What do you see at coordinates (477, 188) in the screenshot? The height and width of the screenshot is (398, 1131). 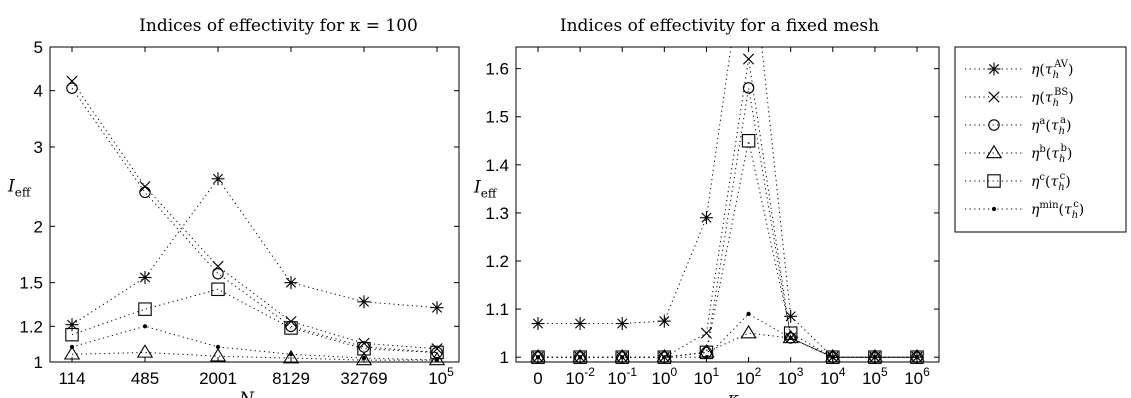 I see `axis-label-base: I` at bounding box center [477, 188].